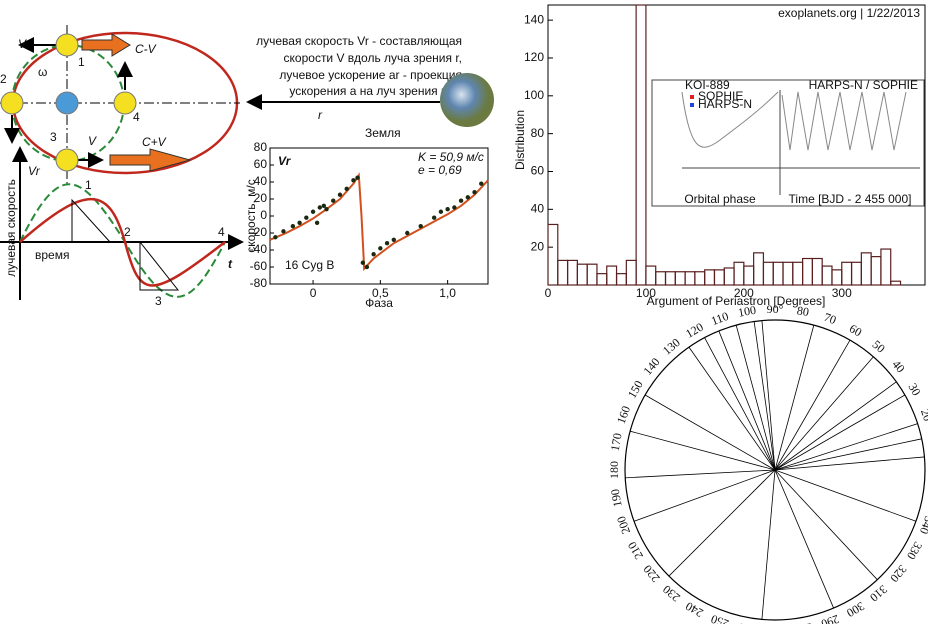  Describe the element at coordinates (320, 115) in the screenshot. I see `label: r` at that location.